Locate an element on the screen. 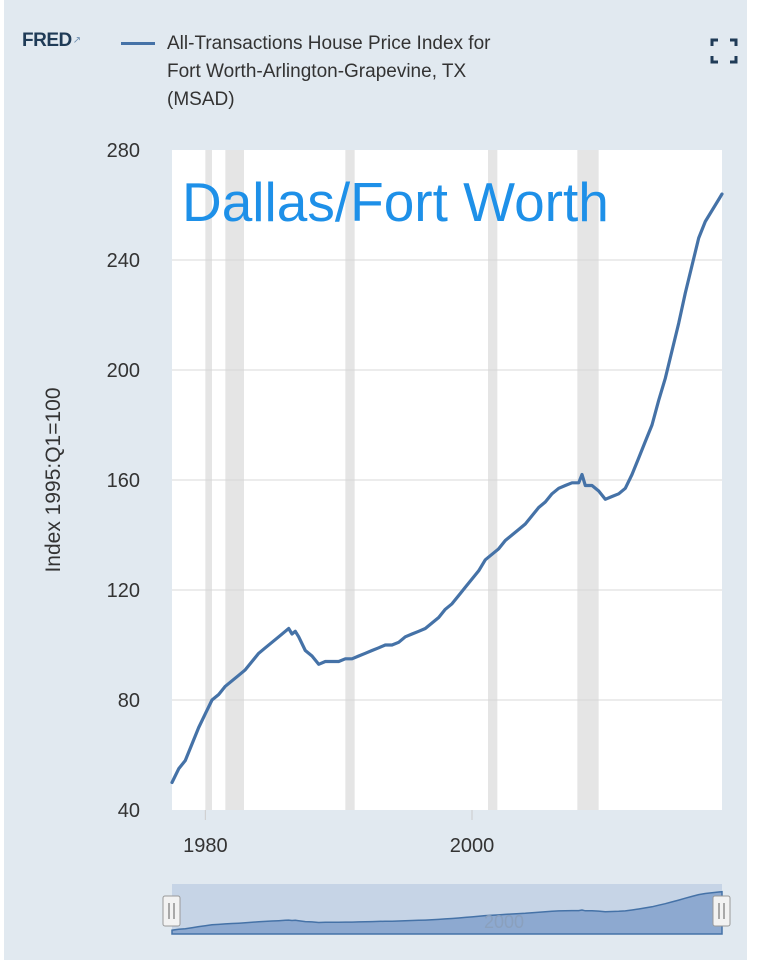 The width and height of the screenshot is (767, 960). y-tick-label: 240 is located at coordinates (123, 261).